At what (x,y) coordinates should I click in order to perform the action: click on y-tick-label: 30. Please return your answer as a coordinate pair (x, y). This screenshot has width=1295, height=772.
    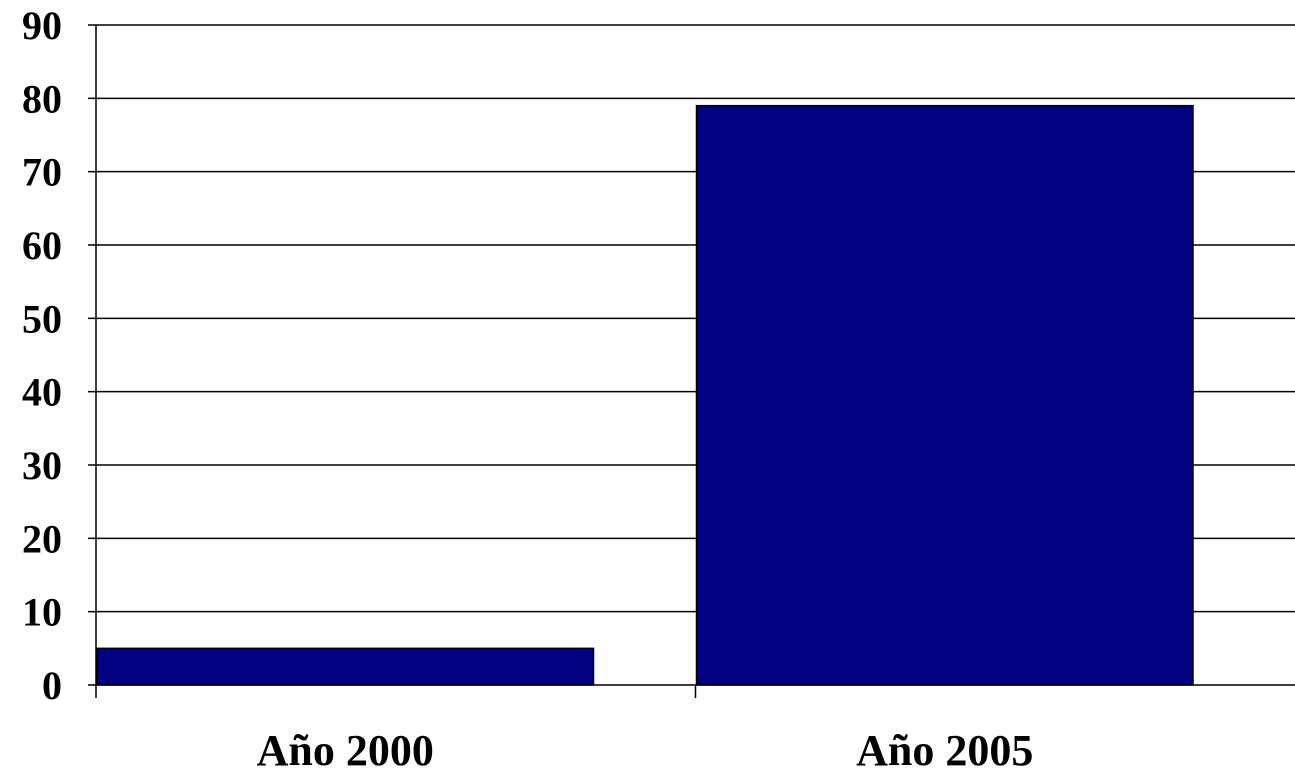
    Looking at the image, I should click on (42, 465).